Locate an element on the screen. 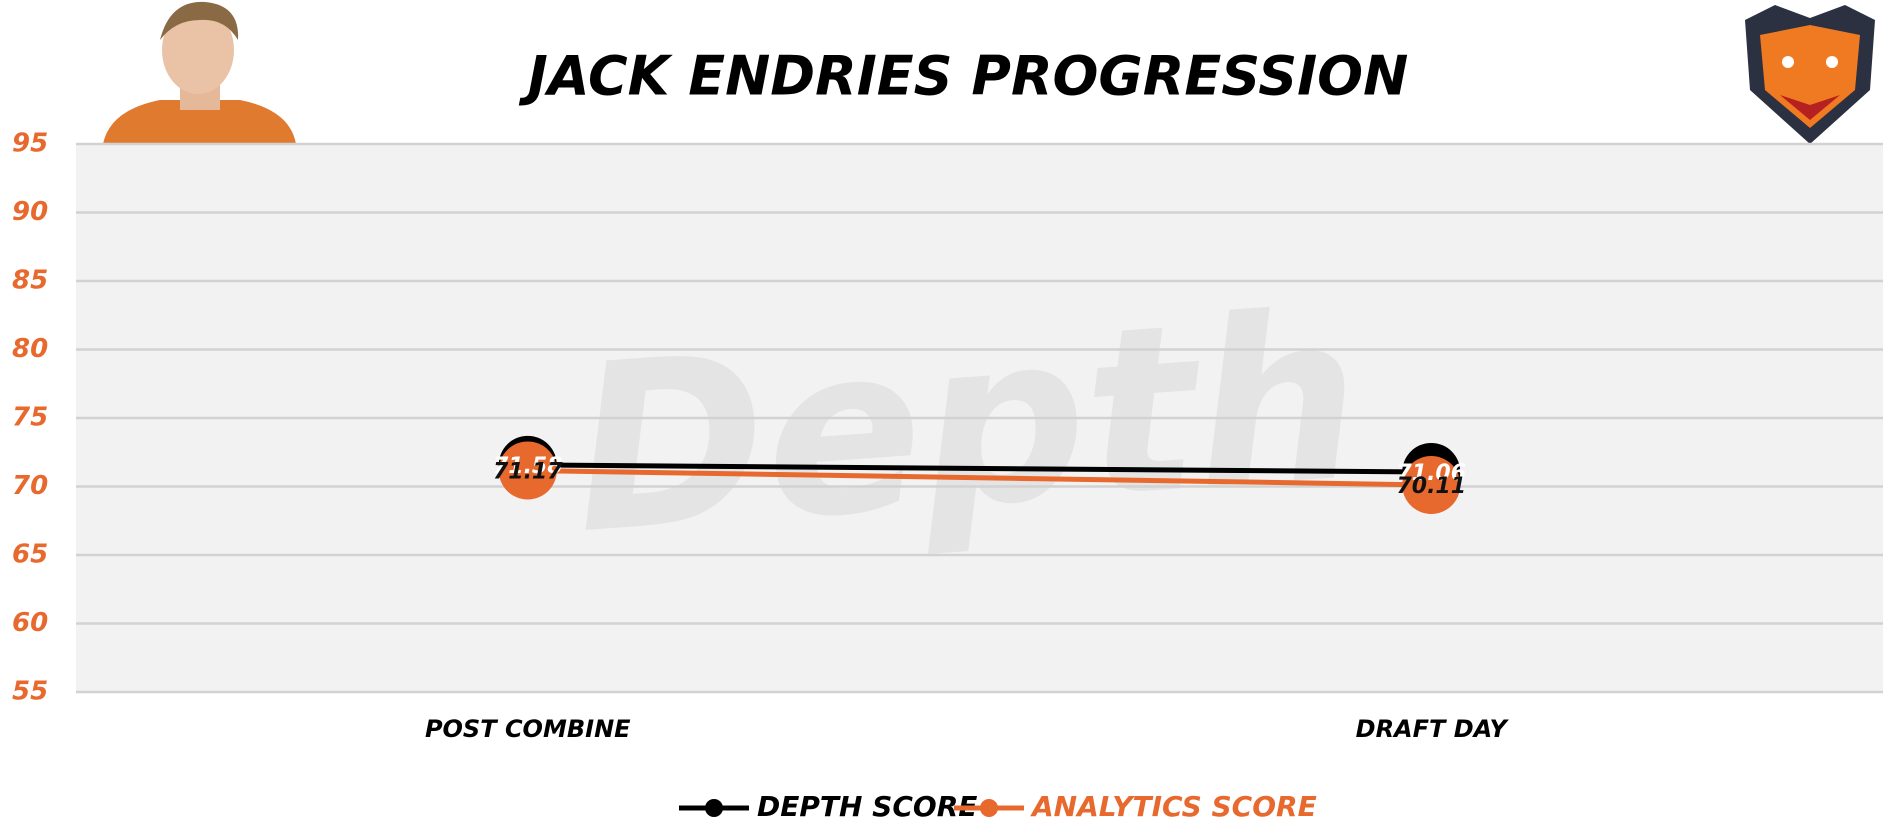 This screenshot has width=1898, height=838. y-tick-label: 90 is located at coordinates (30, 212).